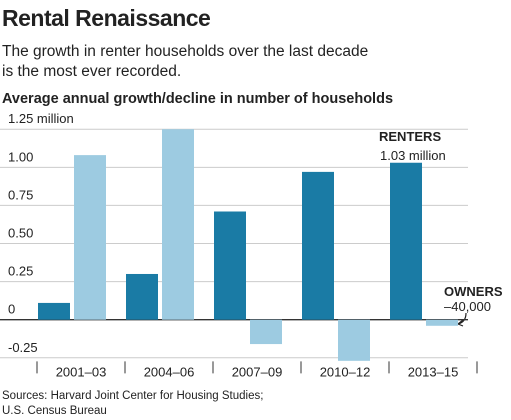 This screenshot has height=420, width=511. Describe the element at coordinates (41, 118) in the screenshot. I see `y-tick-label: 1.25 million` at that location.